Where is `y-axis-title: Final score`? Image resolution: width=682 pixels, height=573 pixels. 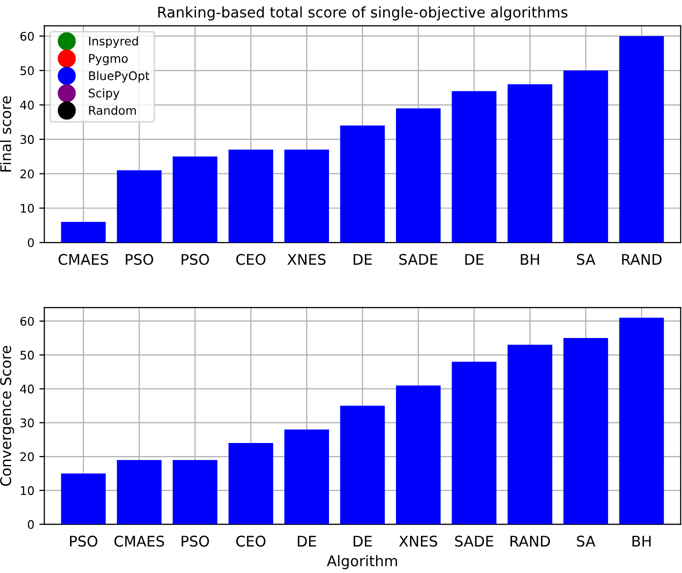 y-axis-title: Final score is located at coordinates (6, 134).